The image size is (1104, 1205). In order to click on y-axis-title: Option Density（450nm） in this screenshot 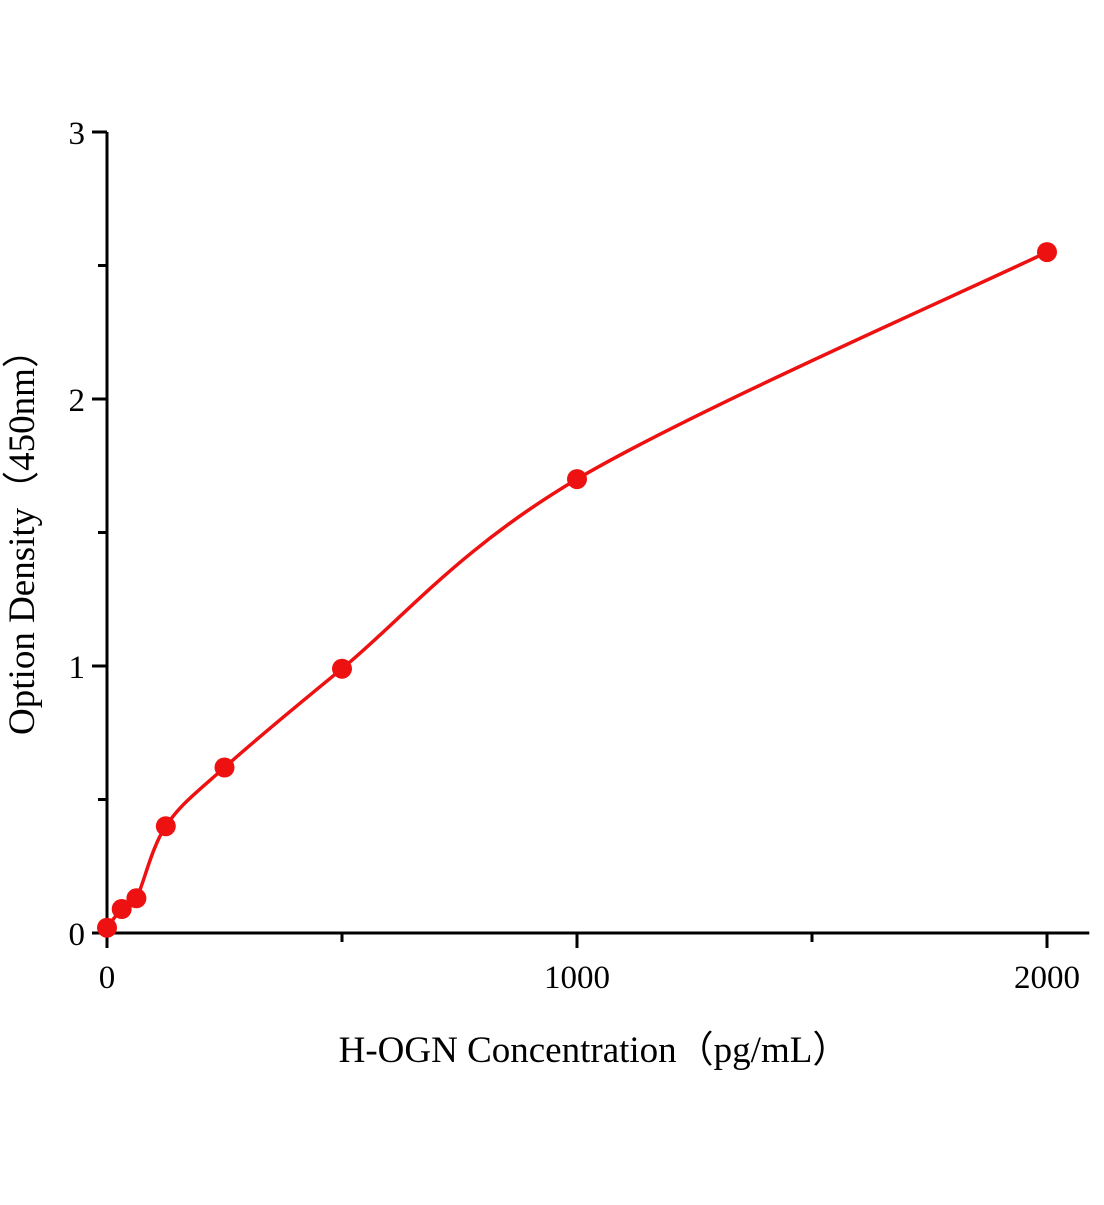, I will do `click(22, 533)`.